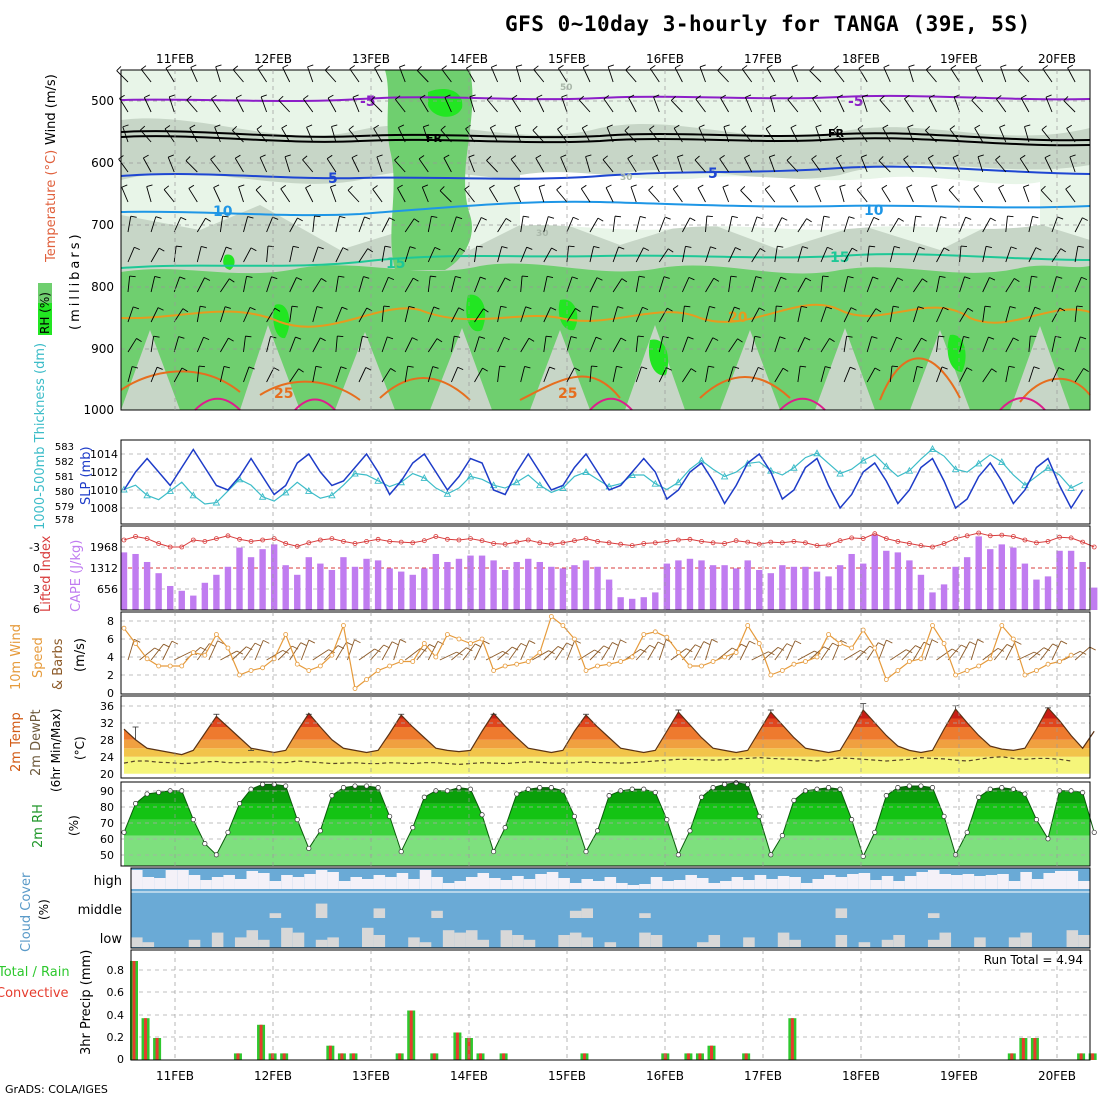 This screenshot has width=1100, height=1100. What do you see at coordinates (605, 481) in the screenshot?
I see `grid-lines` at bounding box center [605, 481].